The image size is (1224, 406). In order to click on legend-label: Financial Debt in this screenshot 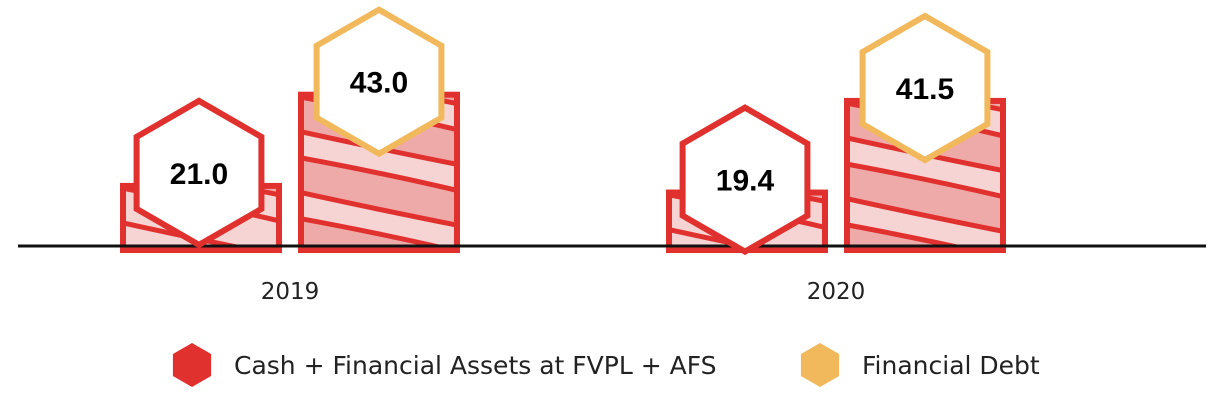, I will do `click(951, 365)`.